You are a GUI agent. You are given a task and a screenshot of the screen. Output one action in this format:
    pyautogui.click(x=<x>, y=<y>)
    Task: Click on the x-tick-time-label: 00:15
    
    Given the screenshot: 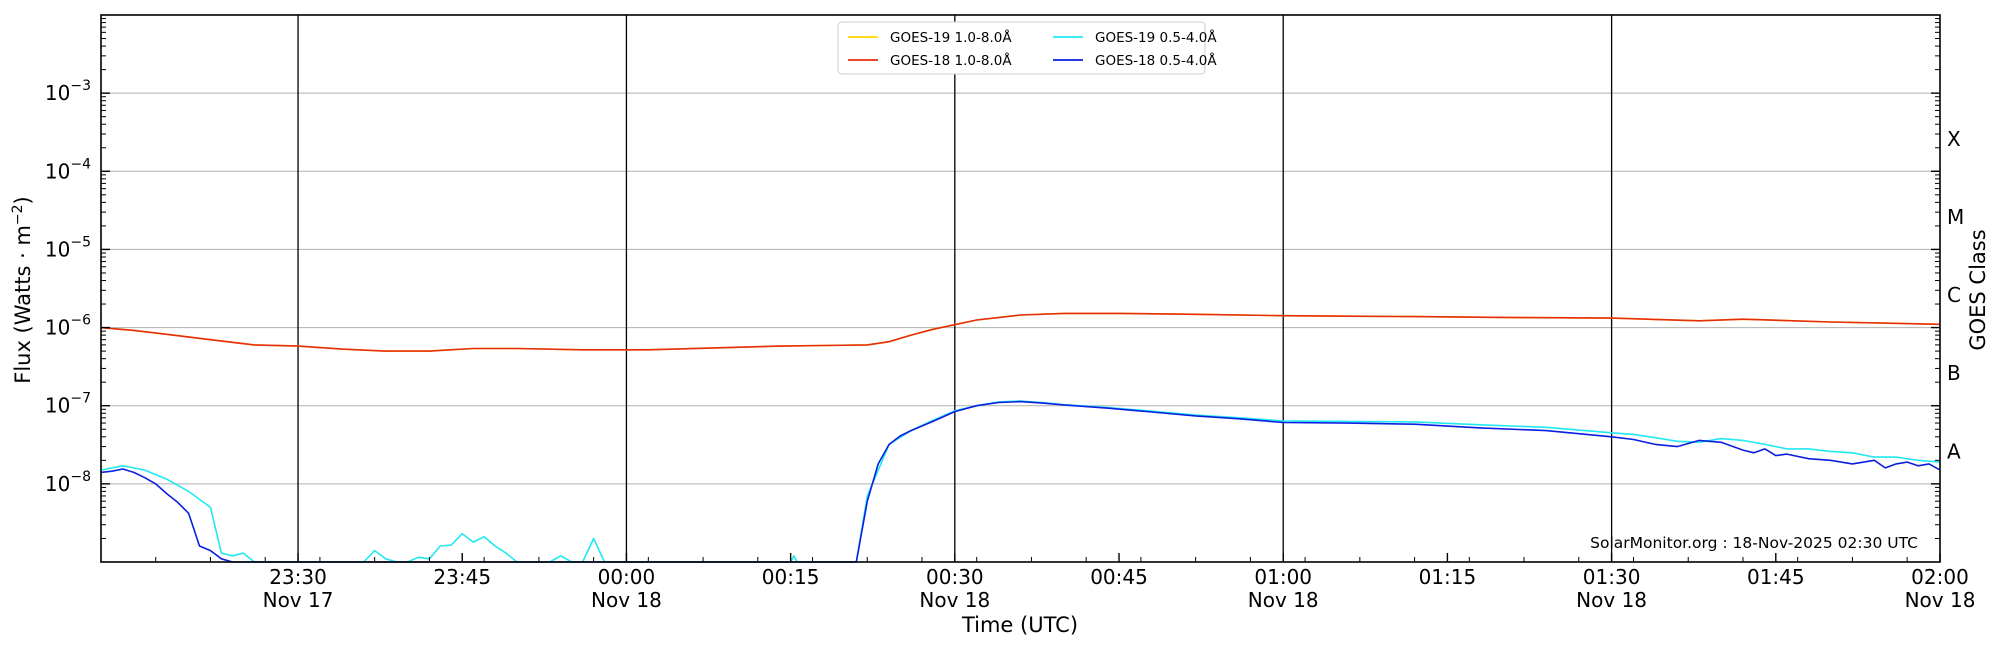 What is the action you would take?
    pyautogui.click(x=791, y=577)
    